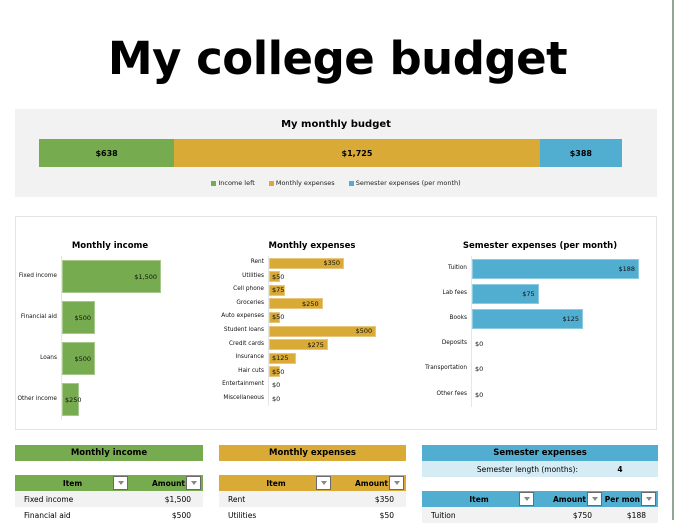 The height and width of the screenshot is (523, 675). I want to click on table-row: Financial aid $500, so click(109, 515).